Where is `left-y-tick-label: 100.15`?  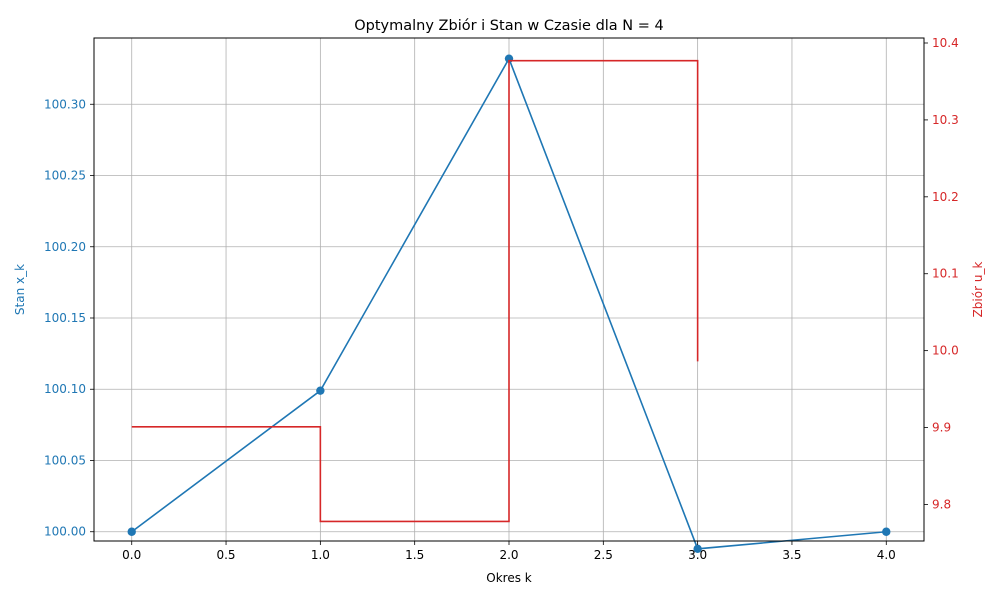
left-y-tick-label: 100.15 is located at coordinates (65, 318).